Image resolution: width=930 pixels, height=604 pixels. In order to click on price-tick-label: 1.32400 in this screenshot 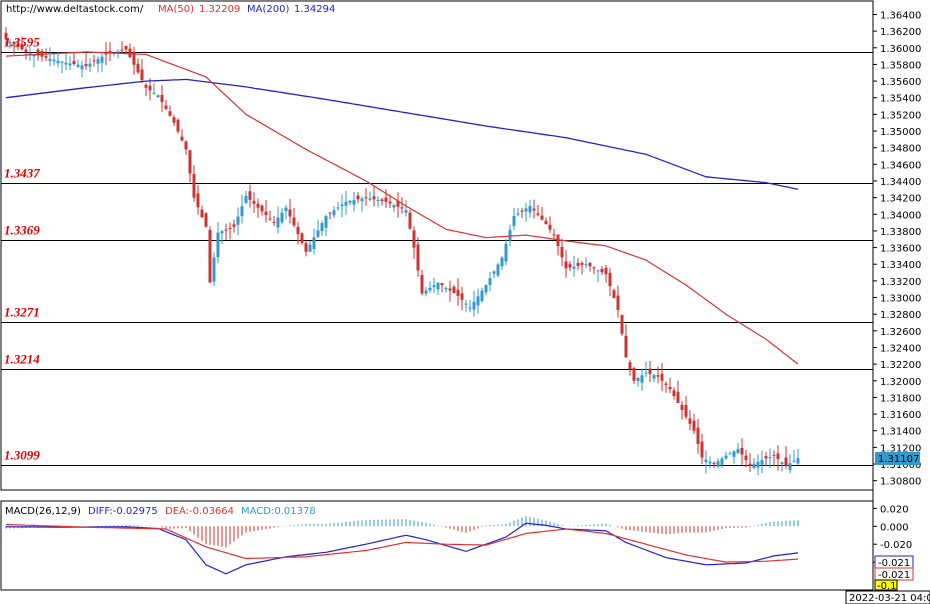, I will do `click(900, 348)`.